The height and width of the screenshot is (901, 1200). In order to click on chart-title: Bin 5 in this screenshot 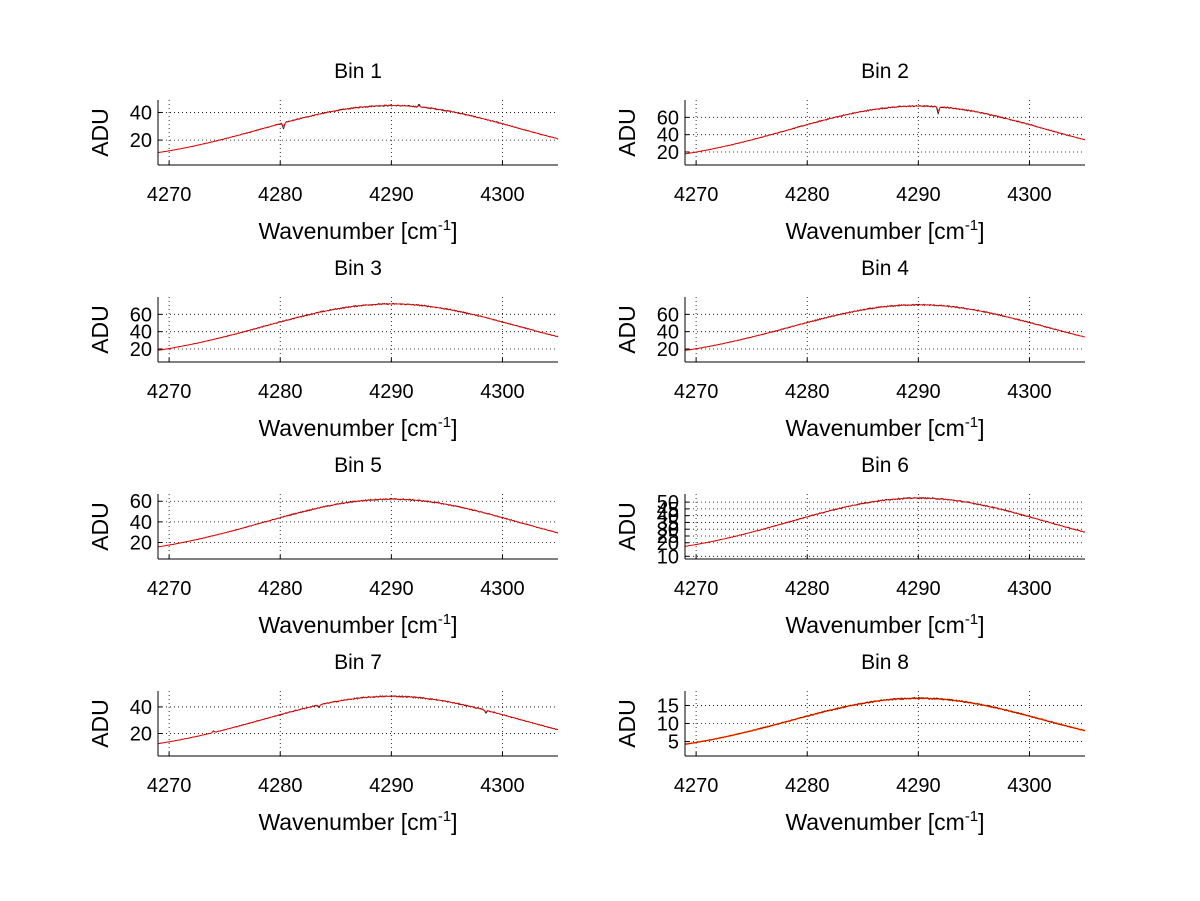, I will do `click(358, 465)`.